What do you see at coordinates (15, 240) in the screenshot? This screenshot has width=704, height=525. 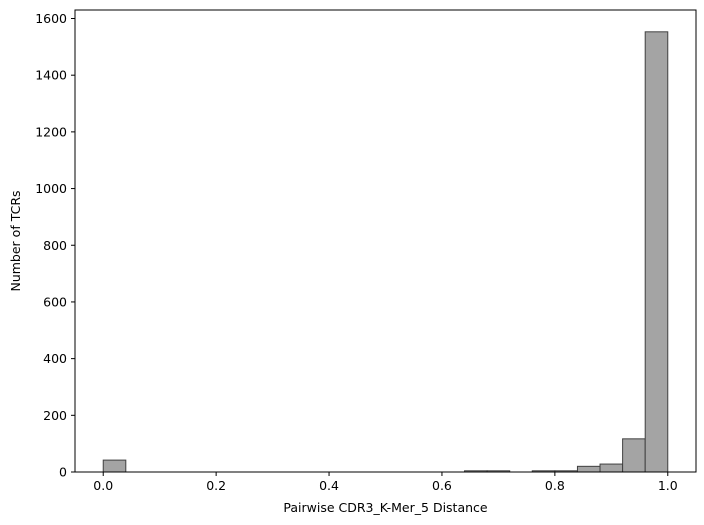 I see `y-axis-label: Number of TCRs` at bounding box center [15, 240].